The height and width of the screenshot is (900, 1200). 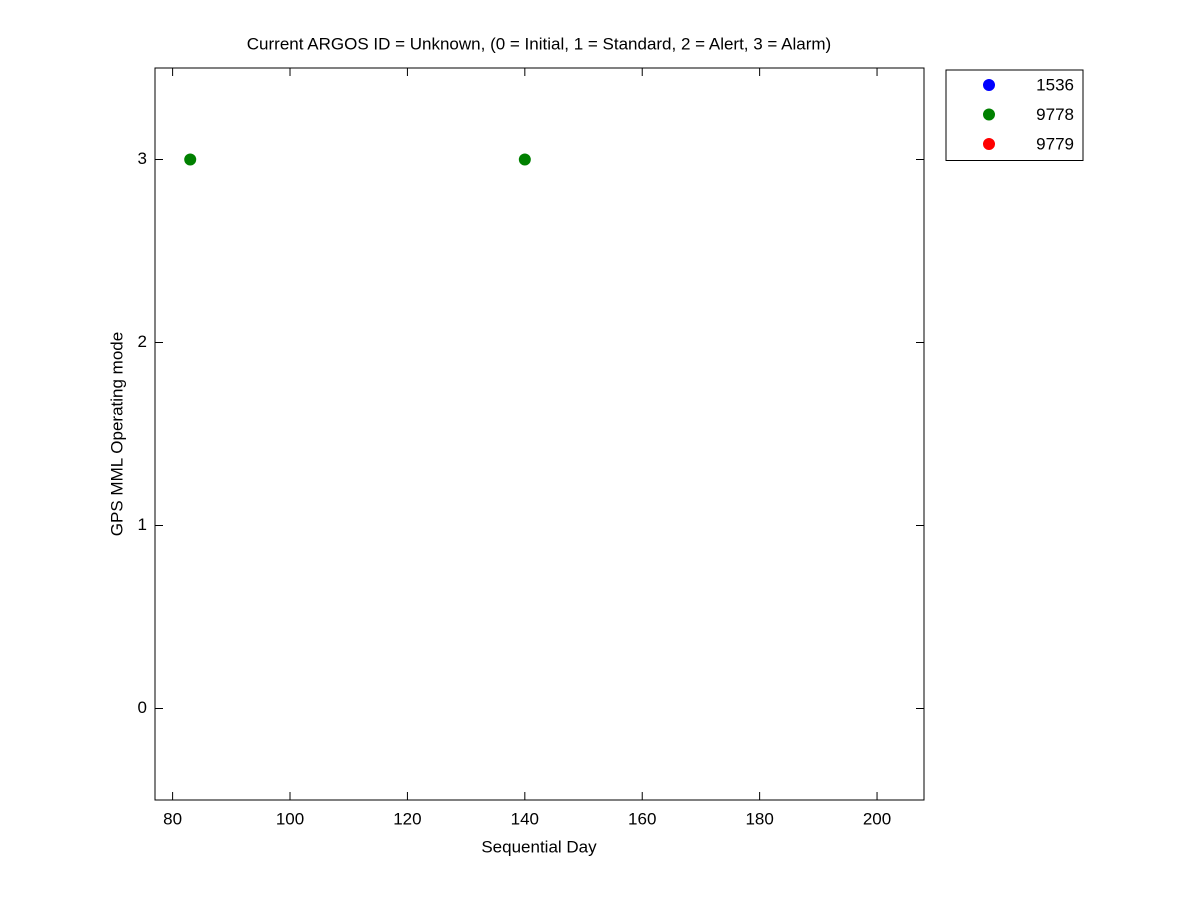 What do you see at coordinates (1055, 143) in the screenshot?
I see `legend-label: 9779` at bounding box center [1055, 143].